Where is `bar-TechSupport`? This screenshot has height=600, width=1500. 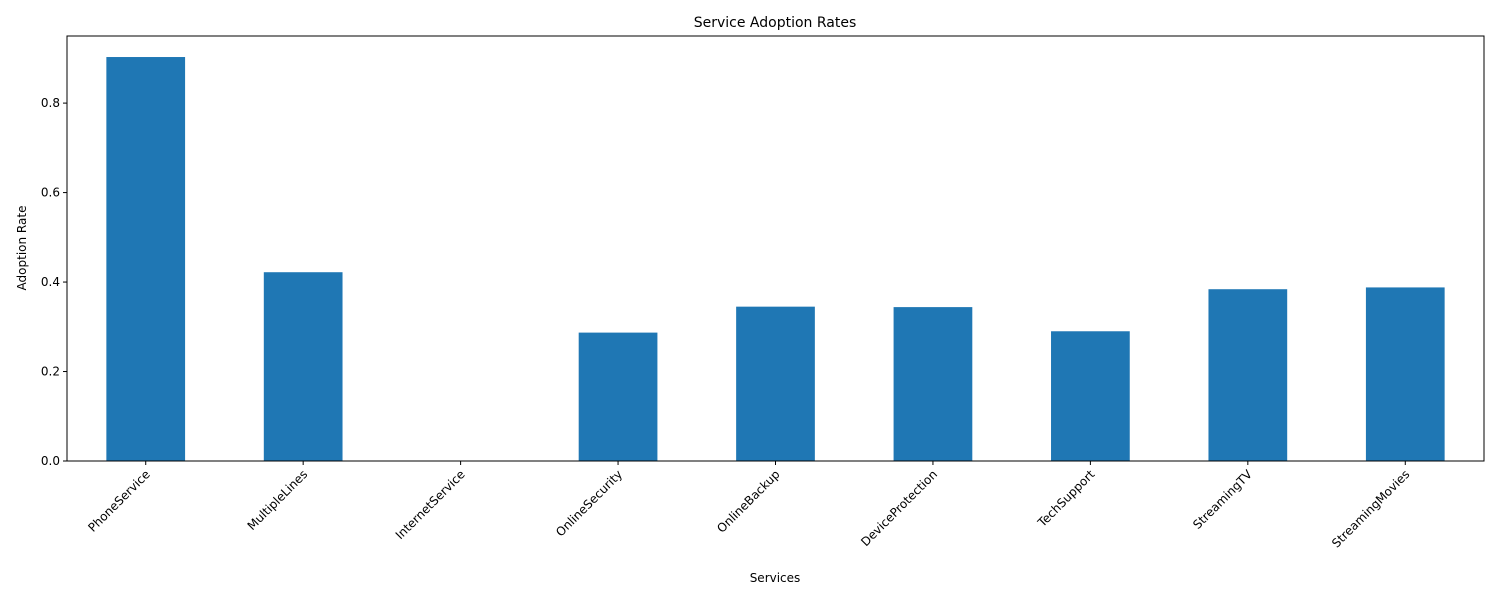 bar-TechSupport is located at coordinates (1090, 396).